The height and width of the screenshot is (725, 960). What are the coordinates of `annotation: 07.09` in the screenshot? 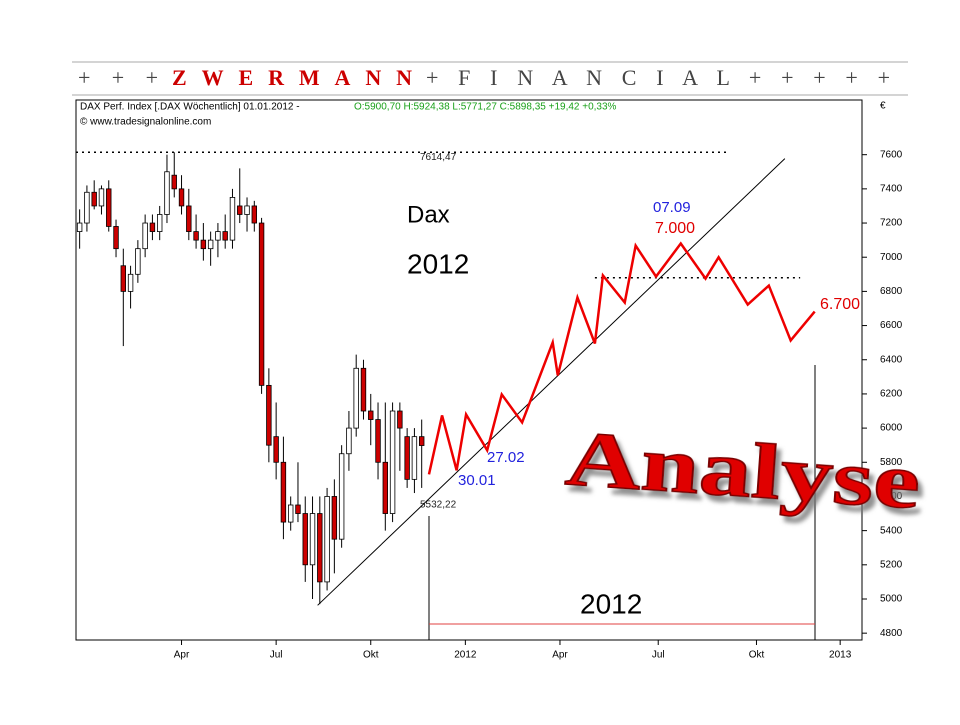 It's located at (672, 207).